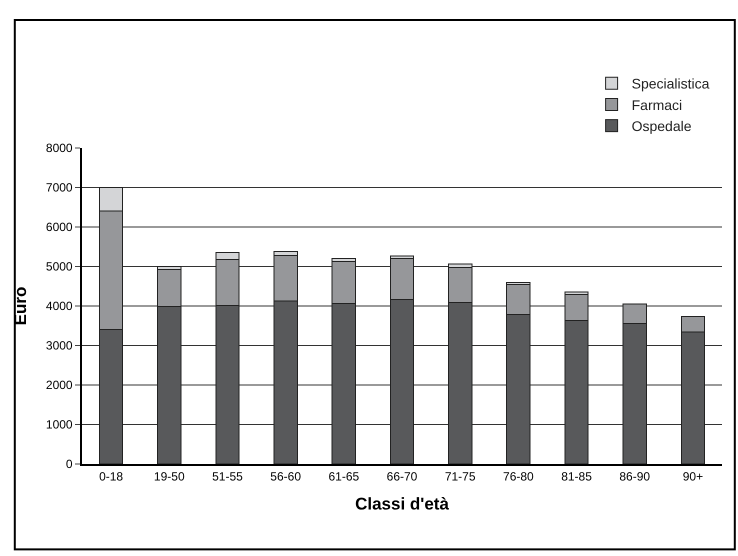  What do you see at coordinates (576, 476) in the screenshot?
I see `x-tick-label: 81-85` at bounding box center [576, 476].